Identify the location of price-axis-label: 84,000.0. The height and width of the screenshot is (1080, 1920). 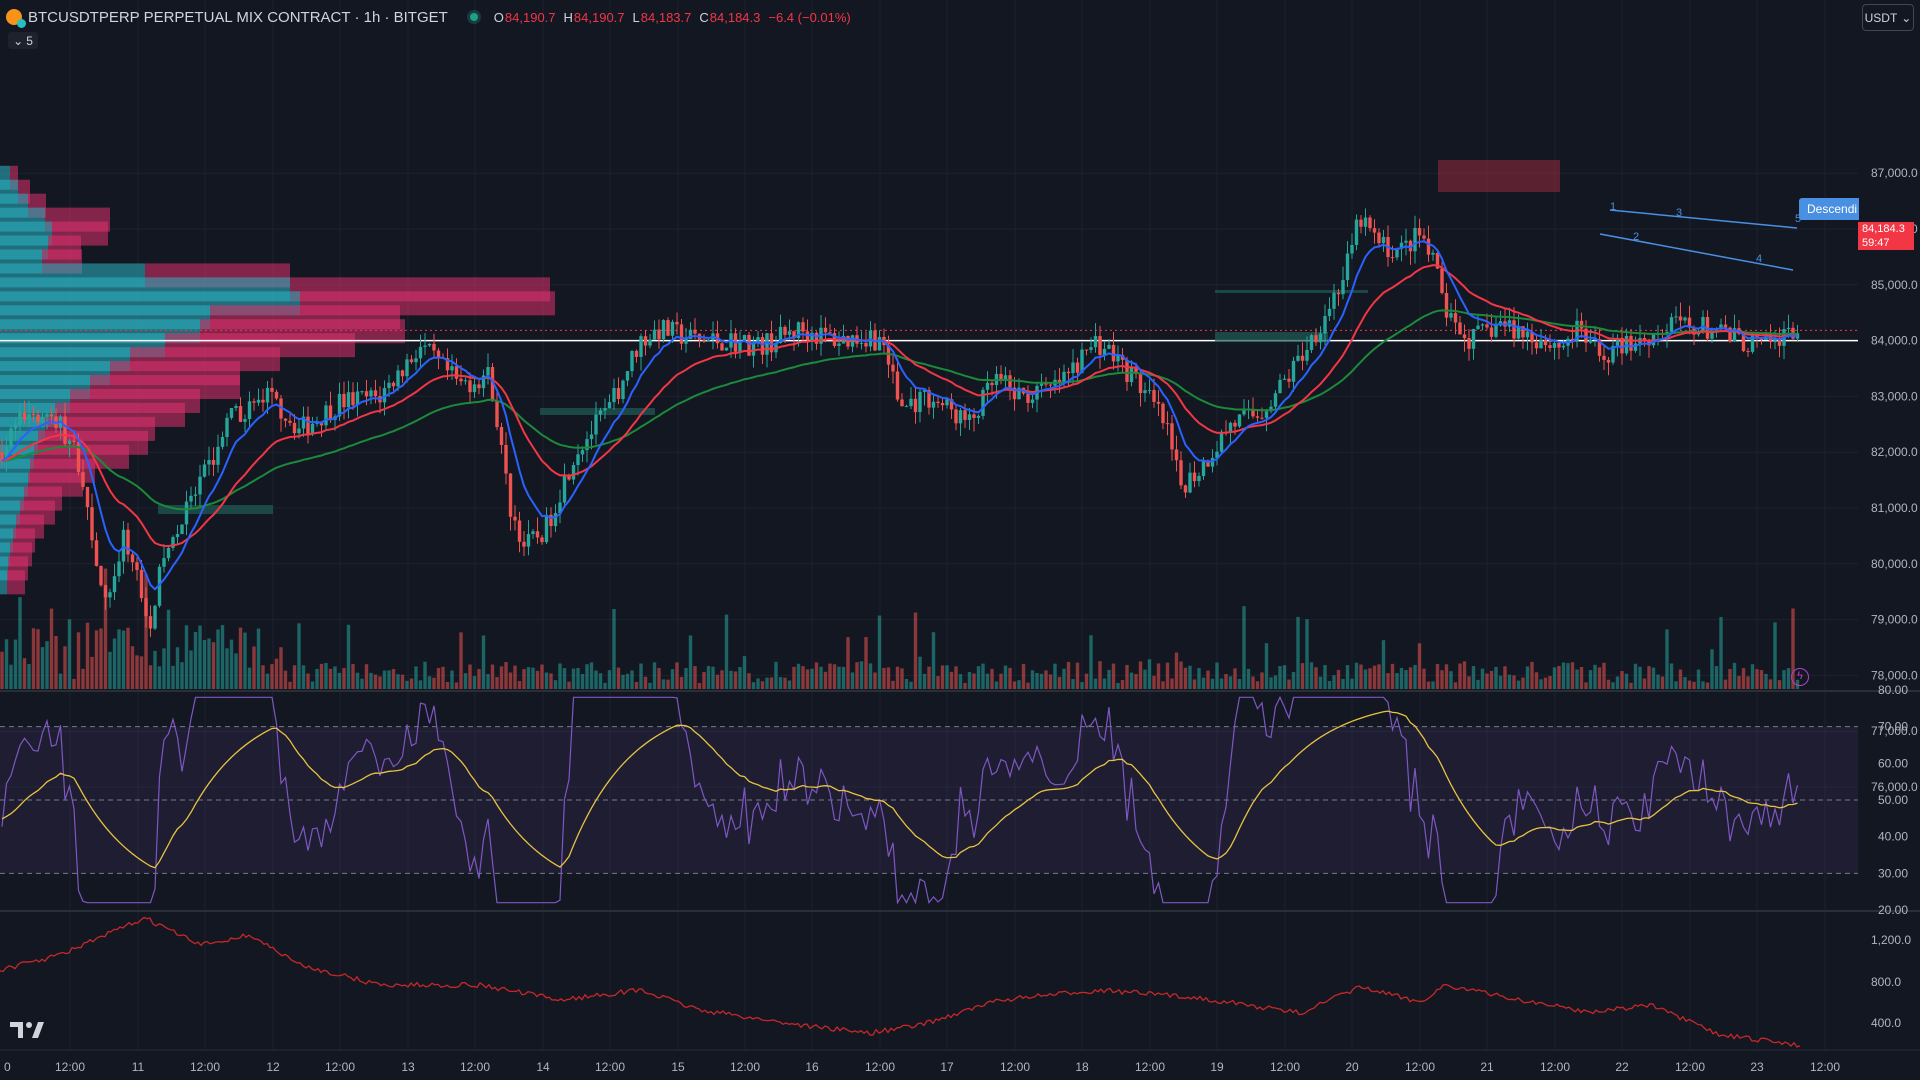
(1894, 341).